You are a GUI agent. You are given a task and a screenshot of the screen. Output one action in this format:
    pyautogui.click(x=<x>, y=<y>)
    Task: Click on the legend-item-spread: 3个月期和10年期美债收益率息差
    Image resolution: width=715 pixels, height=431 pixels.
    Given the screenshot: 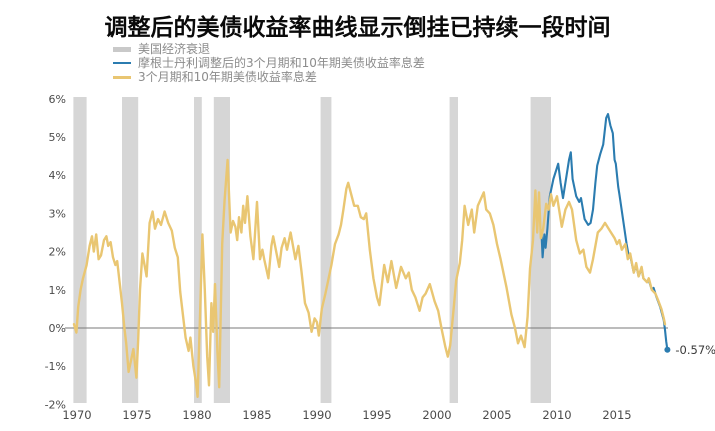 What is the action you would take?
    pyautogui.click(x=269, y=77)
    